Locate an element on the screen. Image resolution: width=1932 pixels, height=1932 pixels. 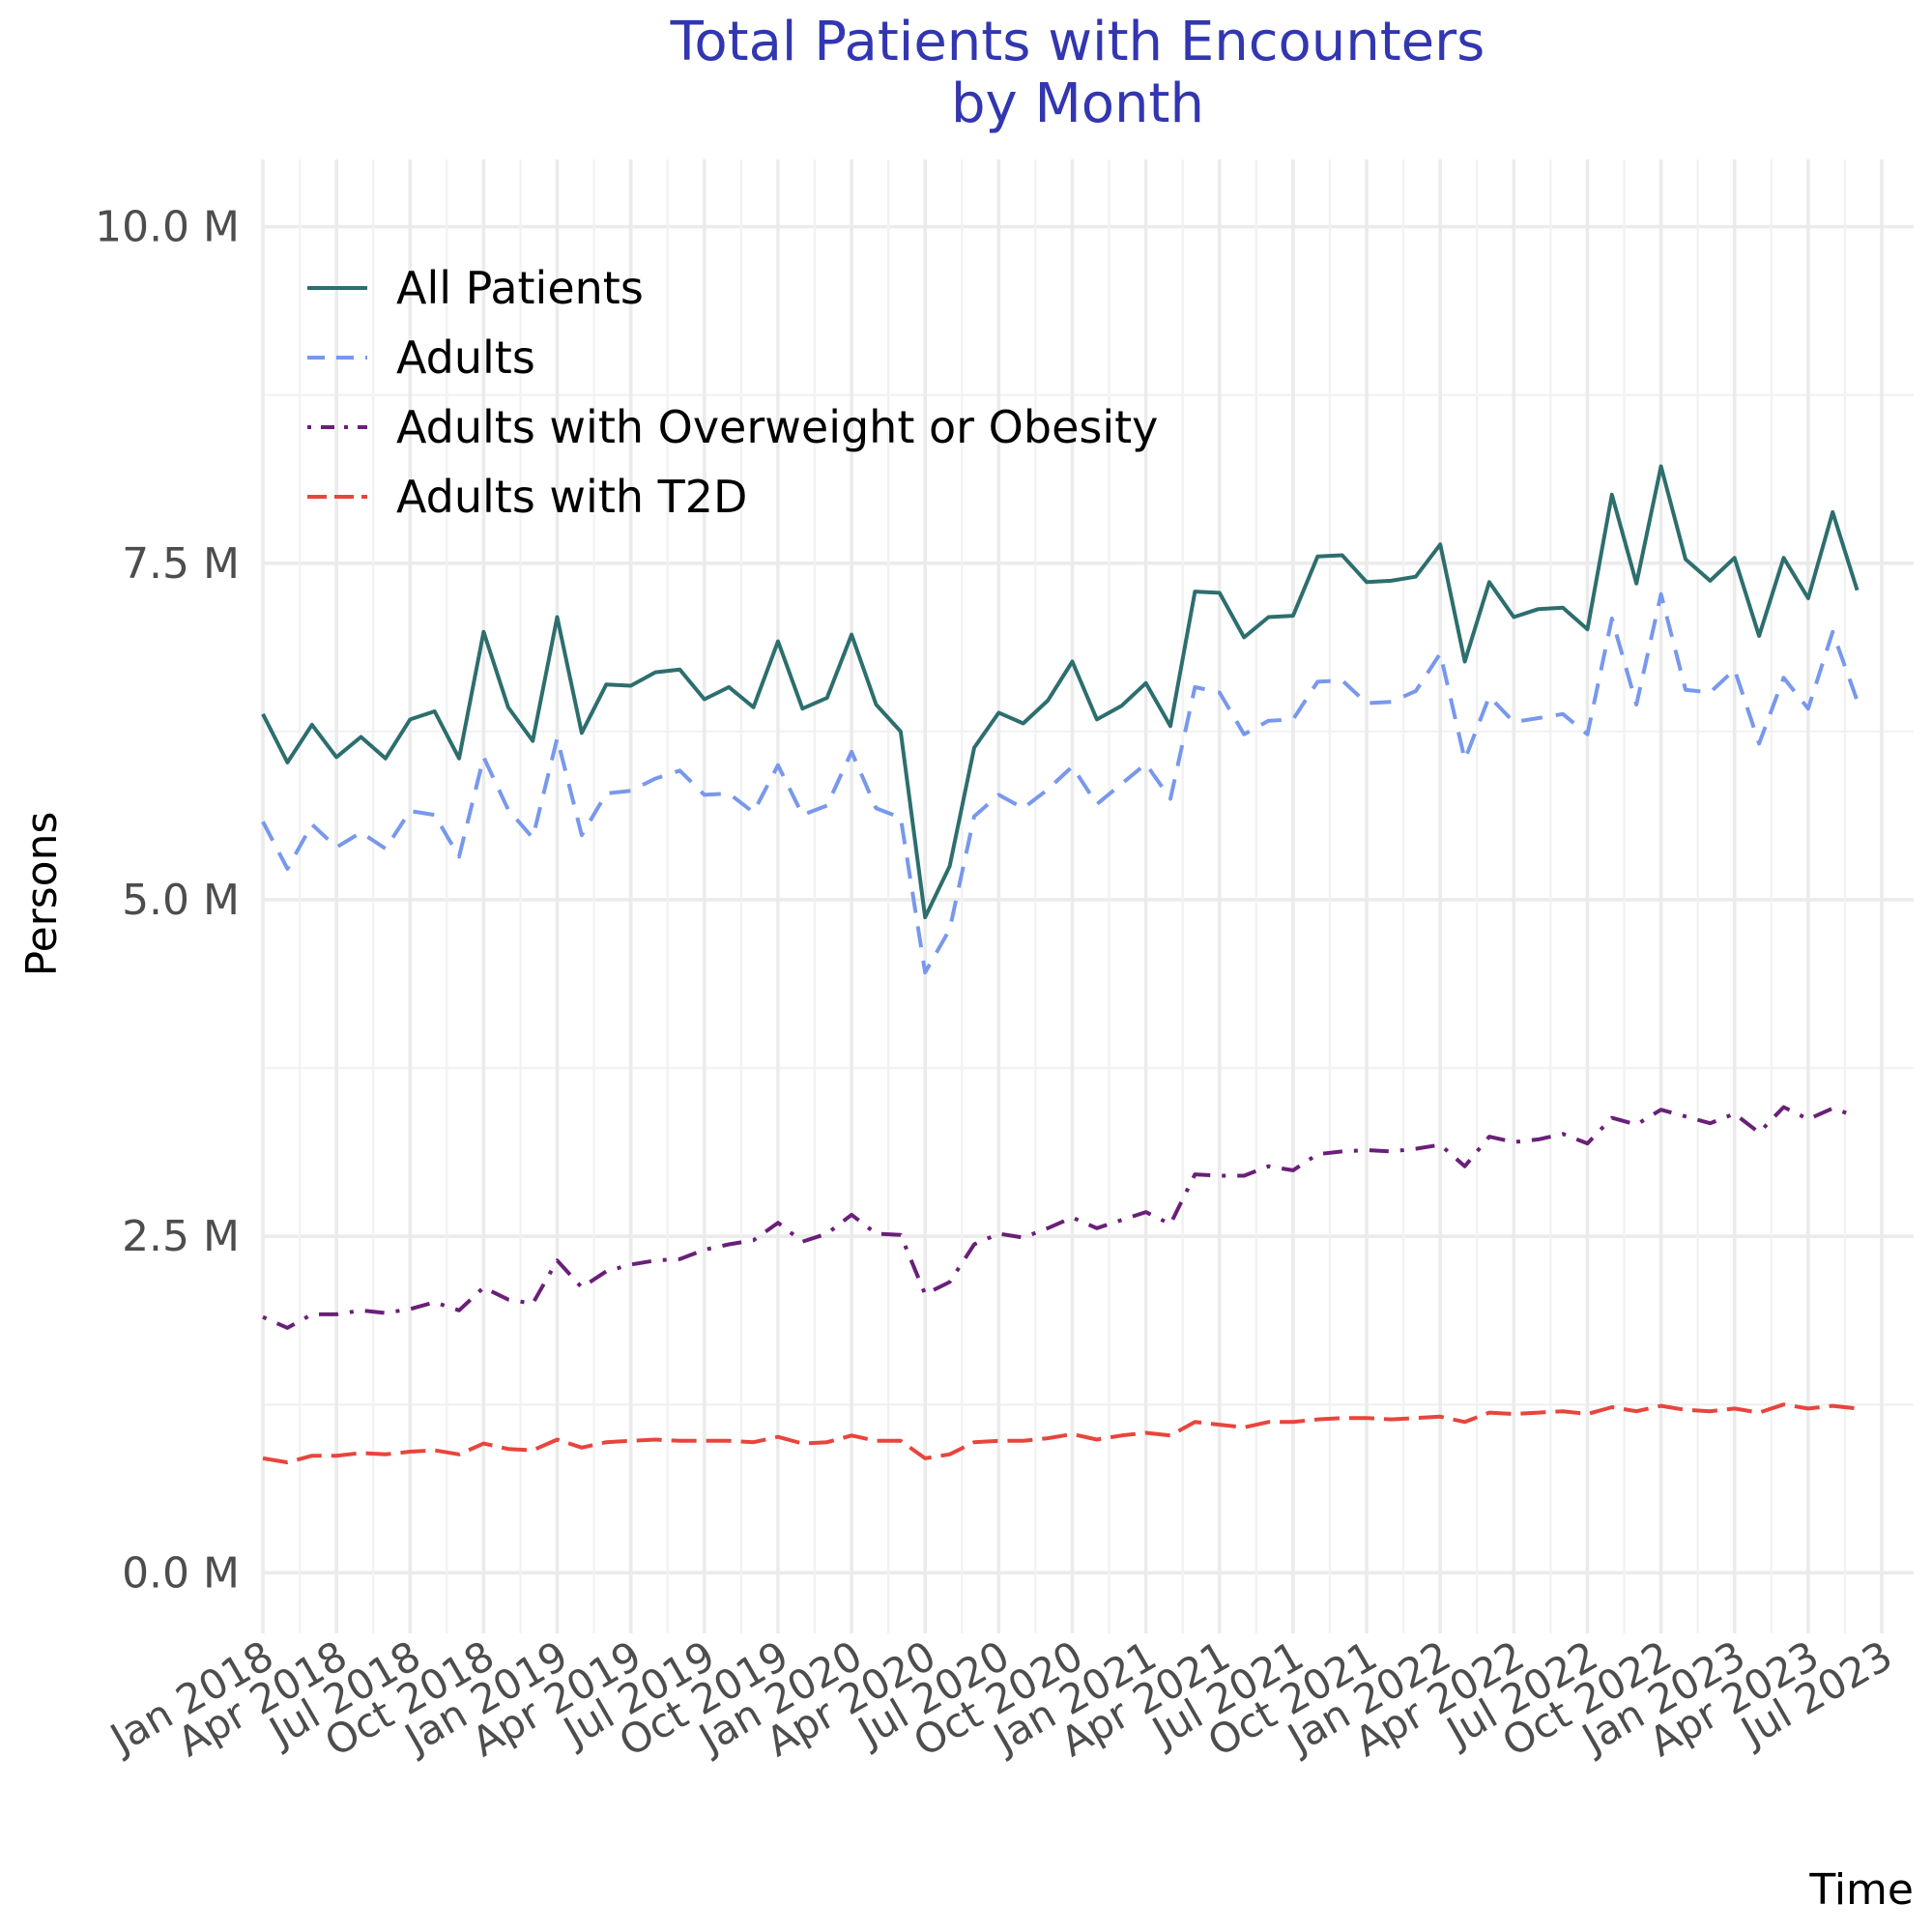
legend-label-3: Adults with Overweight or Obesity is located at coordinates (777, 427).